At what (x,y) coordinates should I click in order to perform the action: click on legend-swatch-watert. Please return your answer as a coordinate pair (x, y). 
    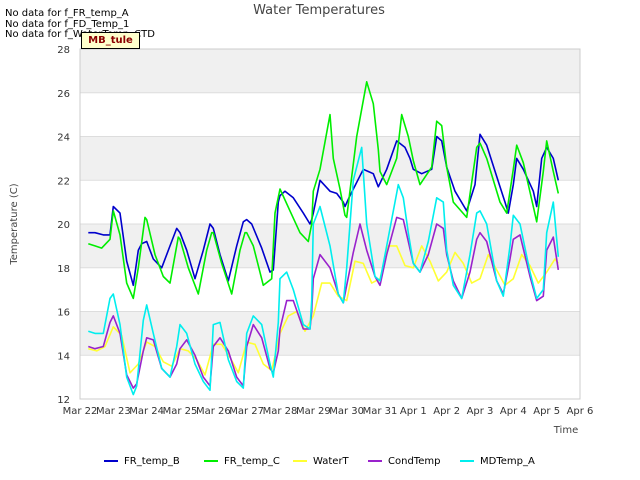
    Looking at the image, I should click on (300, 461).